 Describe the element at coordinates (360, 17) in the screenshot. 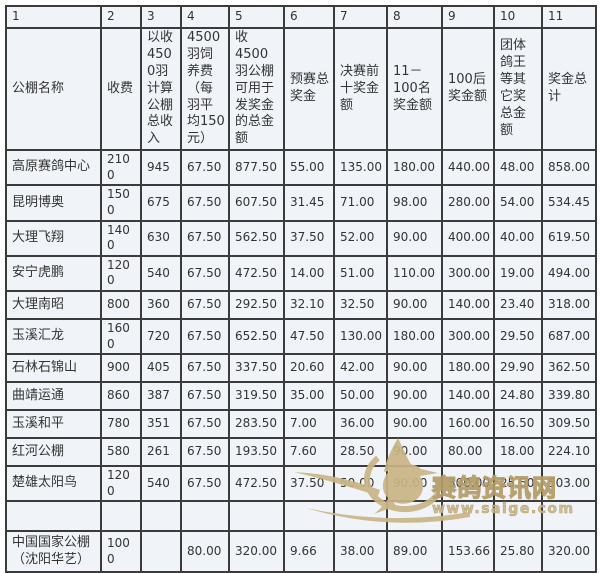

I see `column-number-cell: 7` at that location.